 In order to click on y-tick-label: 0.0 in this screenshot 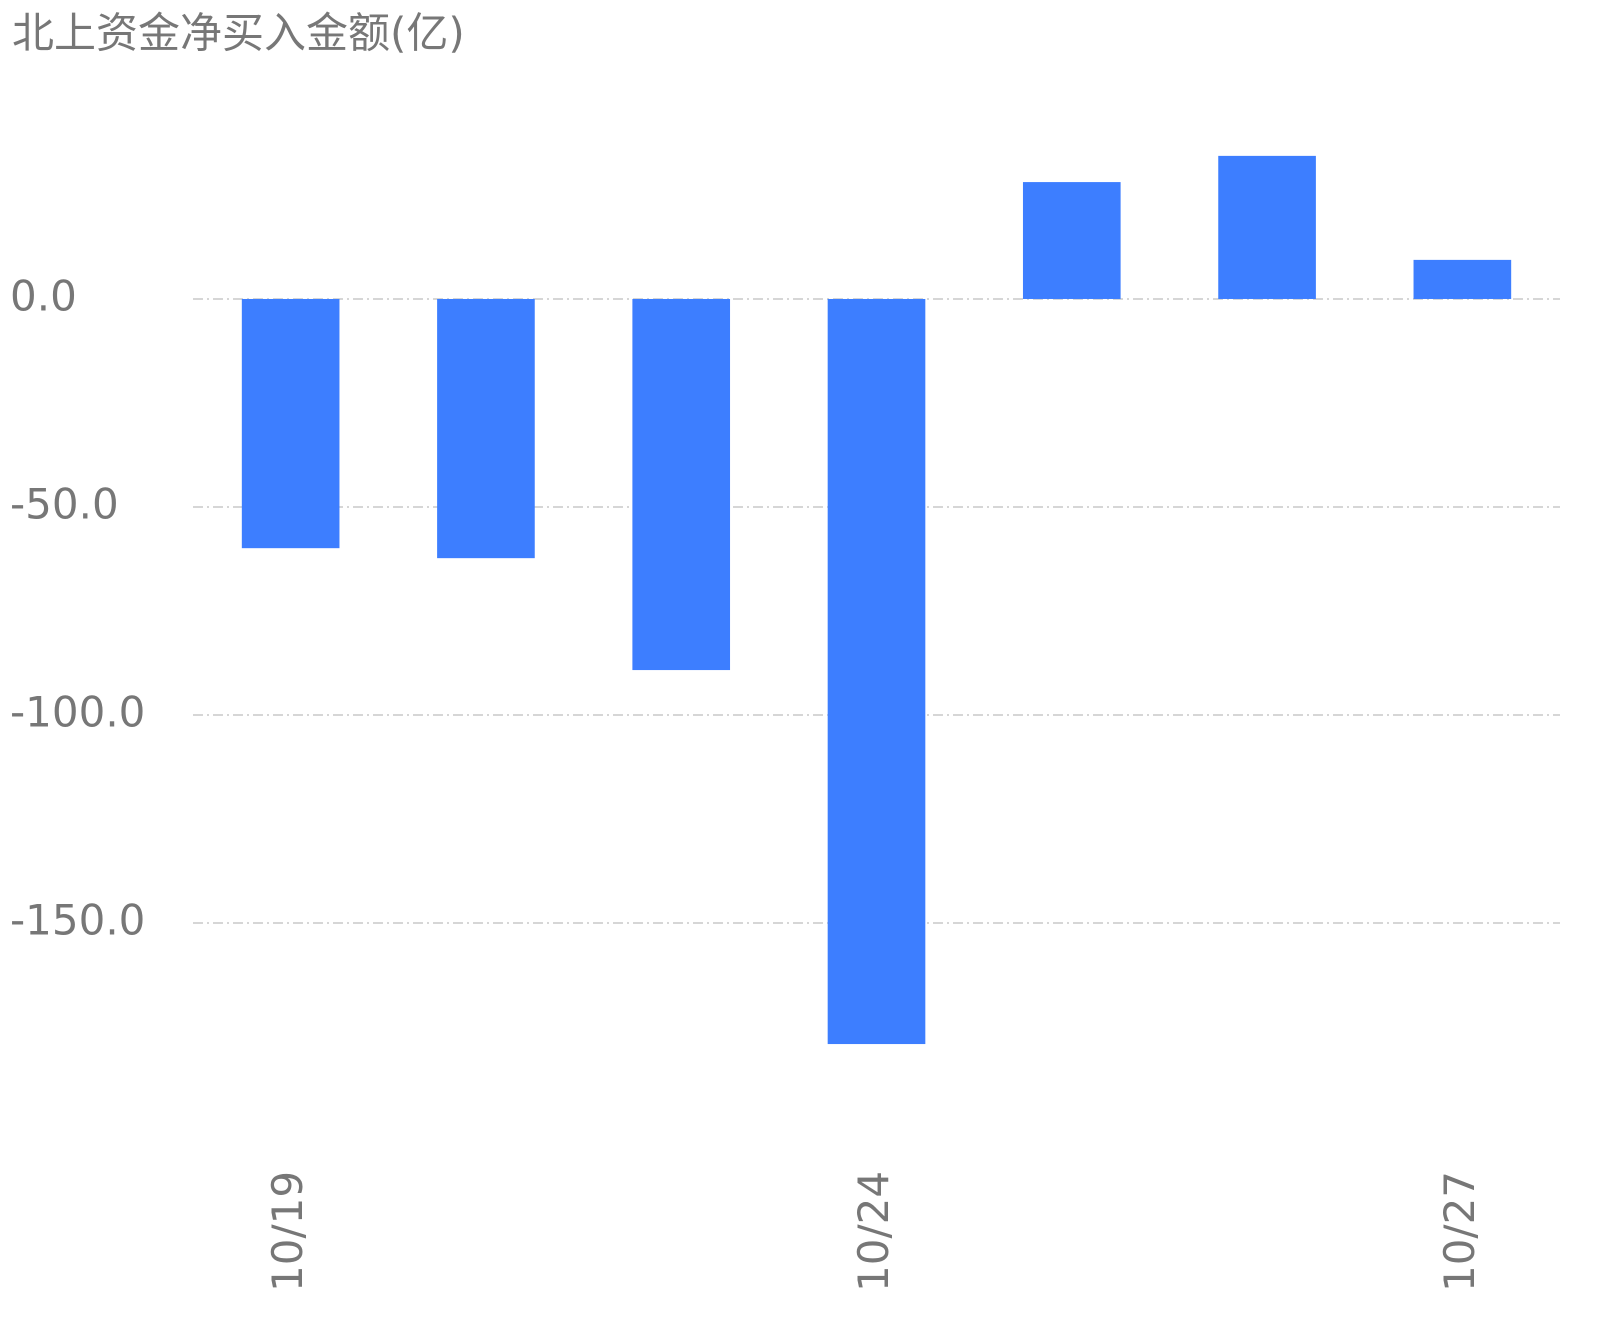, I will do `click(43, 295)`.